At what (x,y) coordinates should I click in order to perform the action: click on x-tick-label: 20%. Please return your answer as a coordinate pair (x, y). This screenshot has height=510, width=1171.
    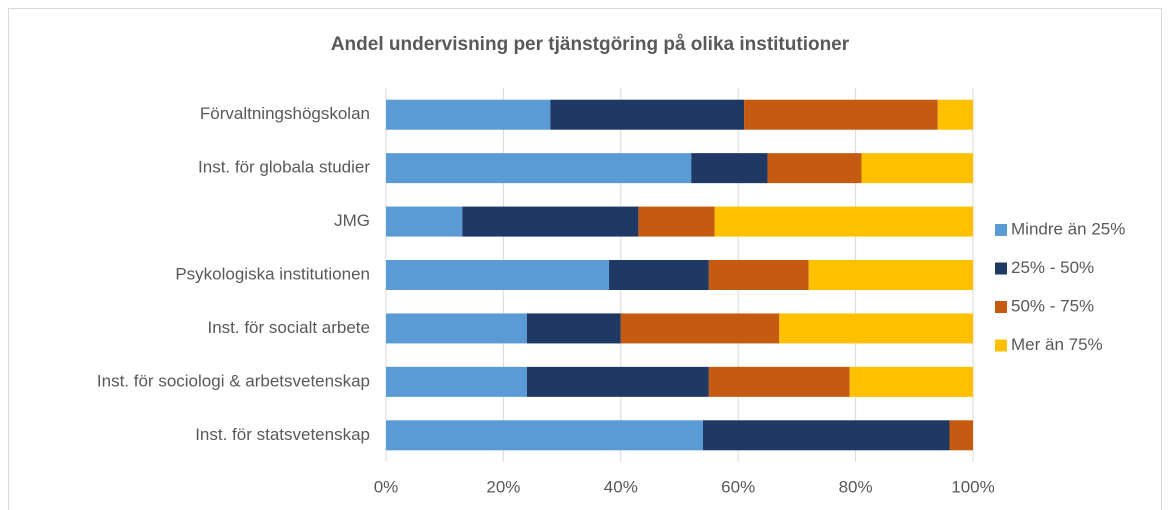
    Looking at the image, I should click on (503, 486).